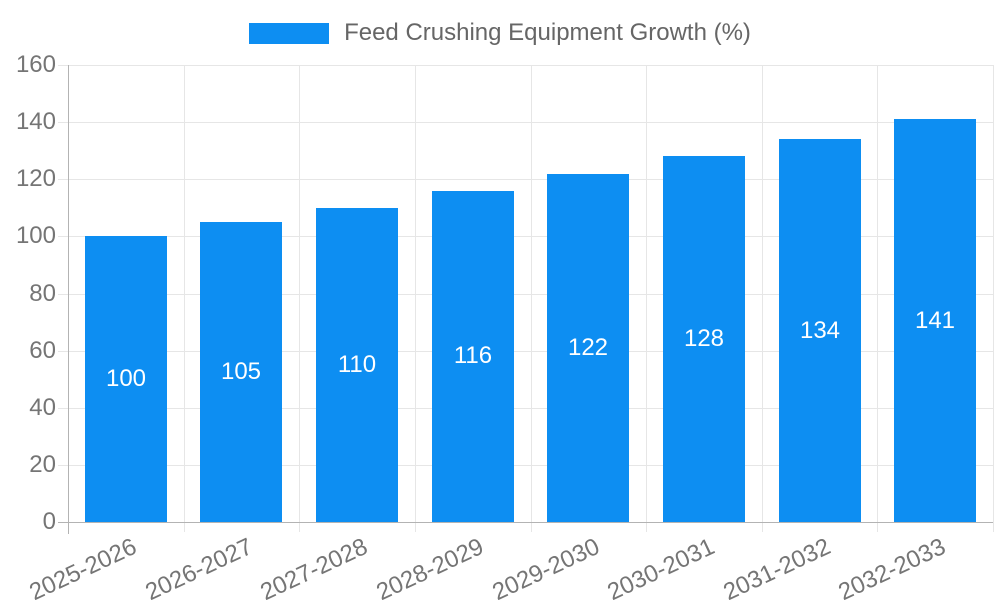  I want to click on bar: 116, so click(473, 356).